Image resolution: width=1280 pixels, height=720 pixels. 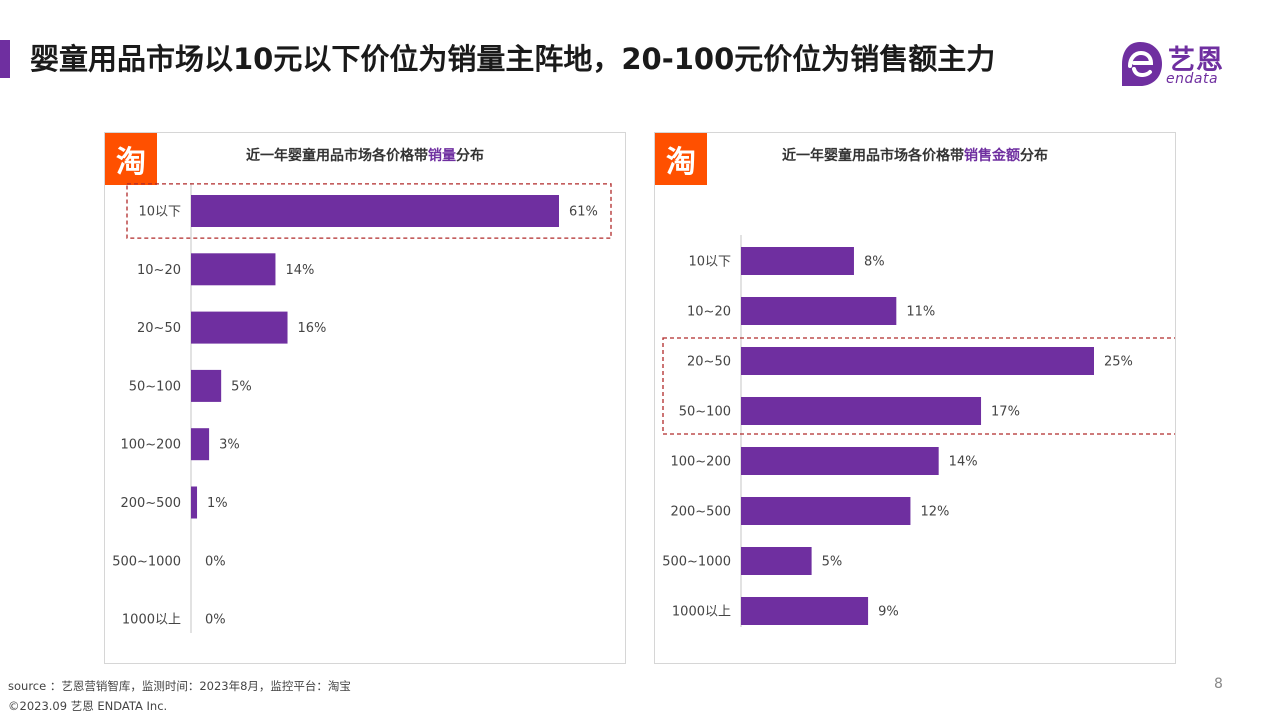 I want to click on value-label: 12%, so click(x=934, y=512).